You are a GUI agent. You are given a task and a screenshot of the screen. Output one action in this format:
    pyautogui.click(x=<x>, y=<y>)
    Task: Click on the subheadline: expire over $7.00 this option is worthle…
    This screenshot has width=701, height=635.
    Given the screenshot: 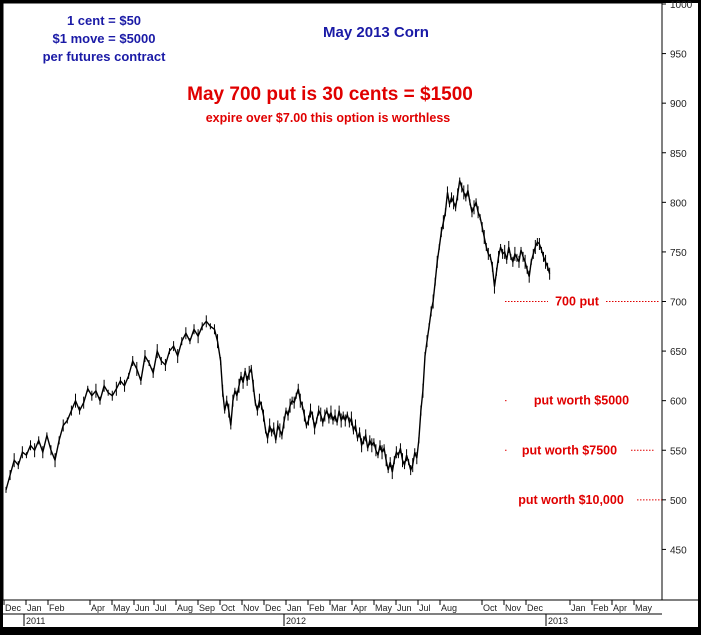 What is the action you would take?
    pyautogui.click(x=328, y=118)
    